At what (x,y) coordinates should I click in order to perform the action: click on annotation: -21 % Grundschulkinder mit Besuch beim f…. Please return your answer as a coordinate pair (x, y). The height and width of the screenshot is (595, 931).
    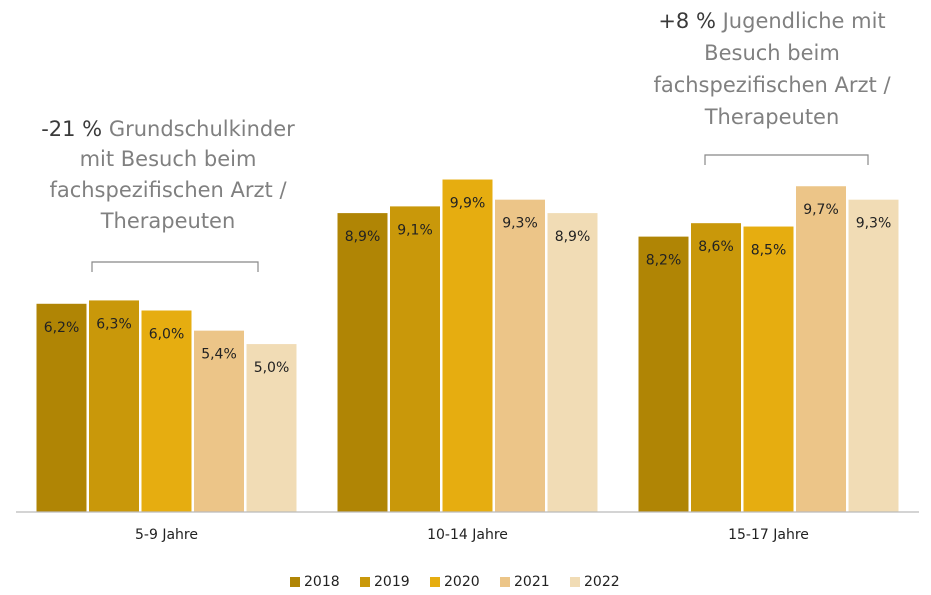
    Looking at the image, I should click on (168, 175).